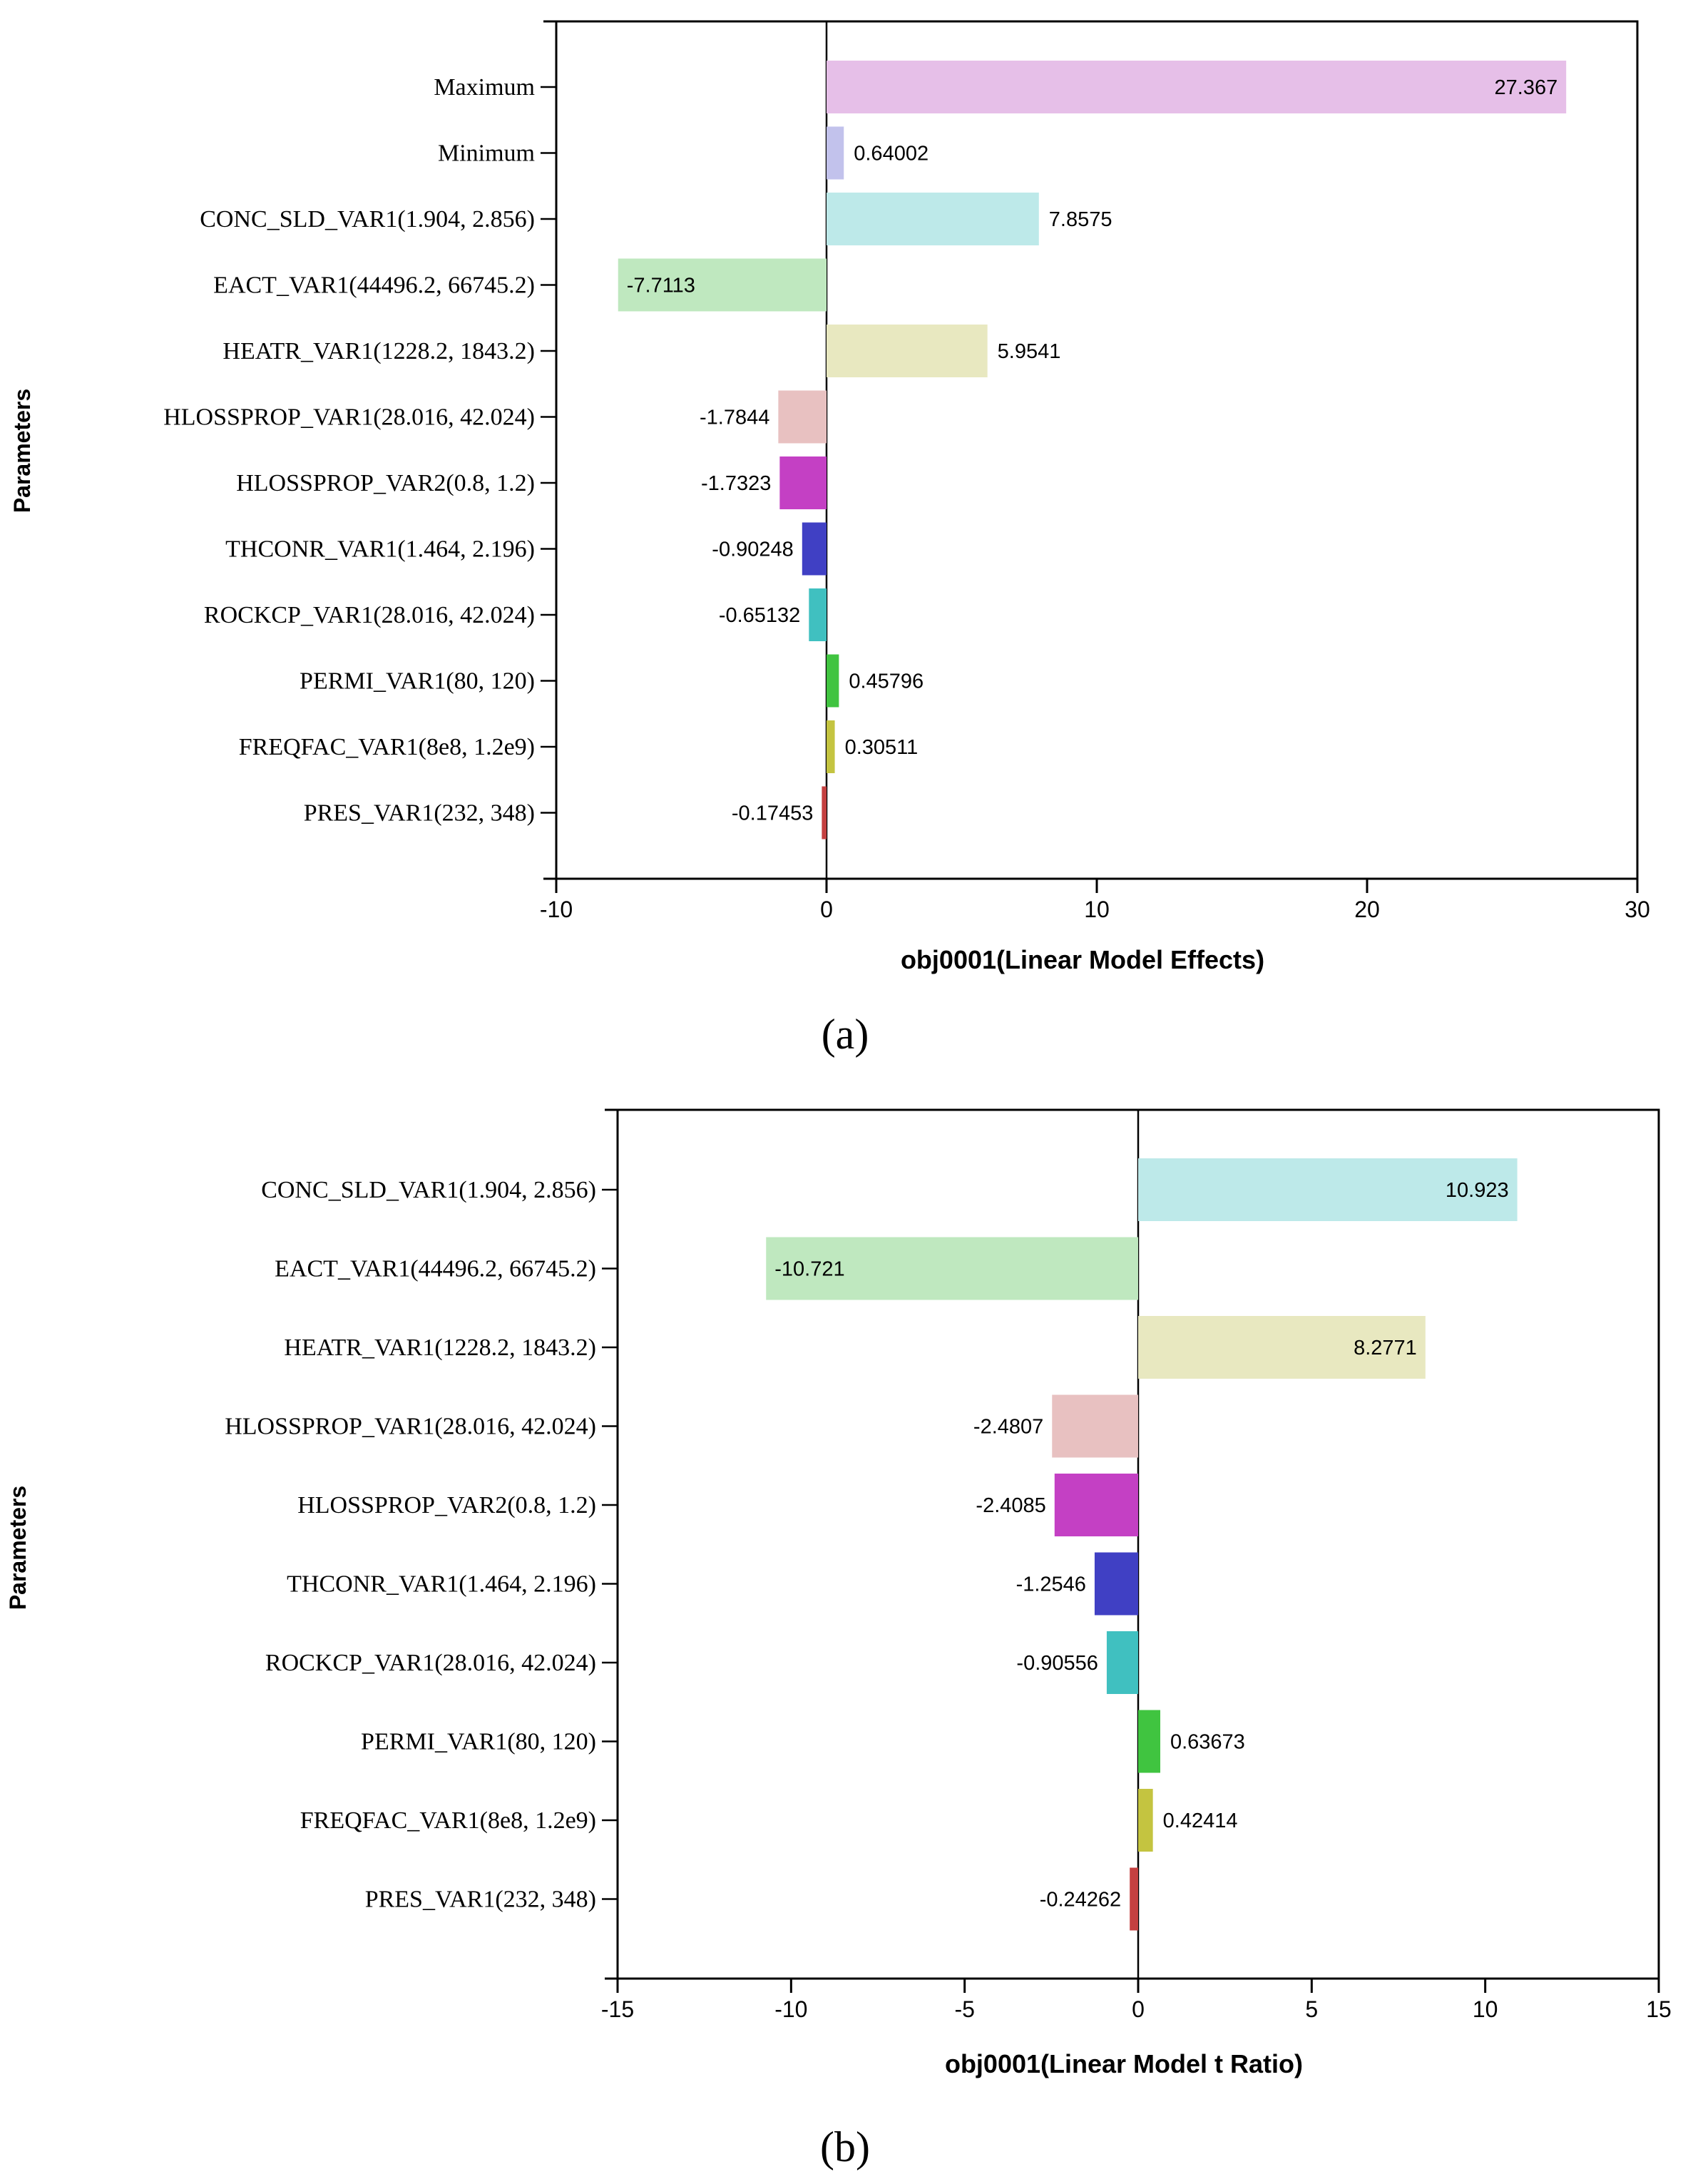 This screenshot has width=1683, height=2184. What do you see at coordinates (846, 1034) in the screenshot?
I see `panel-label: (a)` at bounding box center [846, 1034].